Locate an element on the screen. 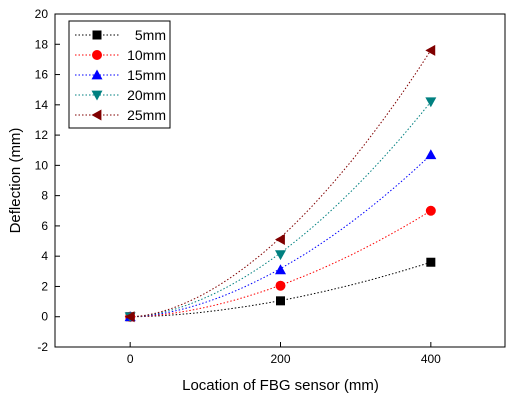 This screenshot has width=506, height=399. y-tick-label: 10 is located at coordinates (42, 165).